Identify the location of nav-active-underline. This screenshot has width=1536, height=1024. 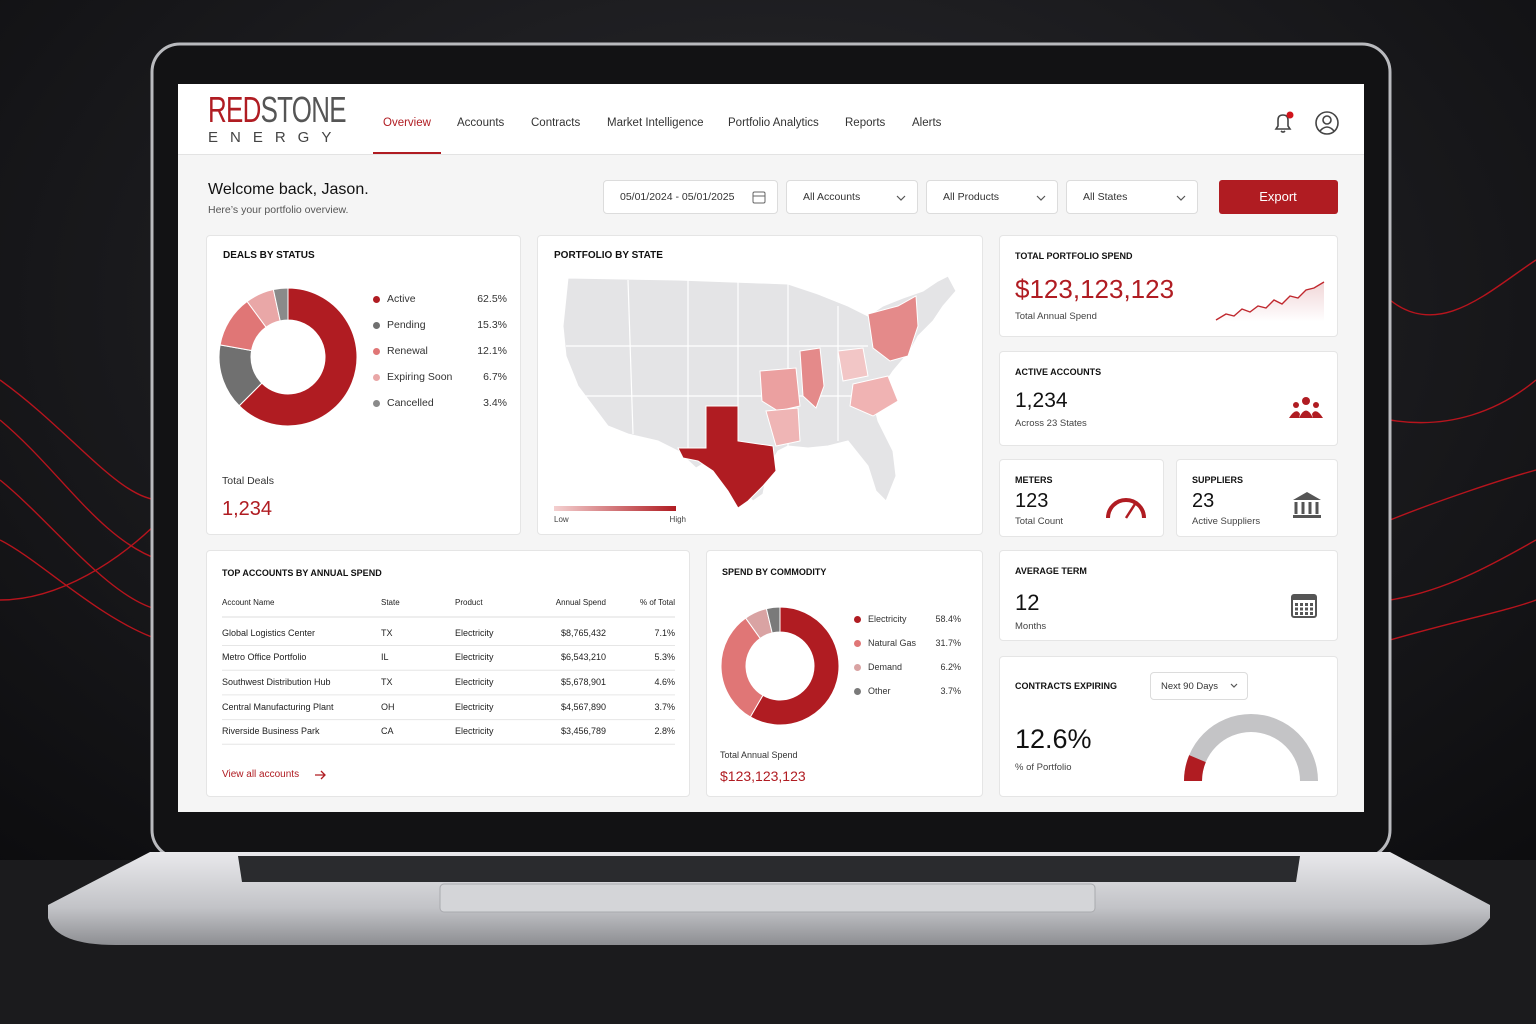
(407, 153).